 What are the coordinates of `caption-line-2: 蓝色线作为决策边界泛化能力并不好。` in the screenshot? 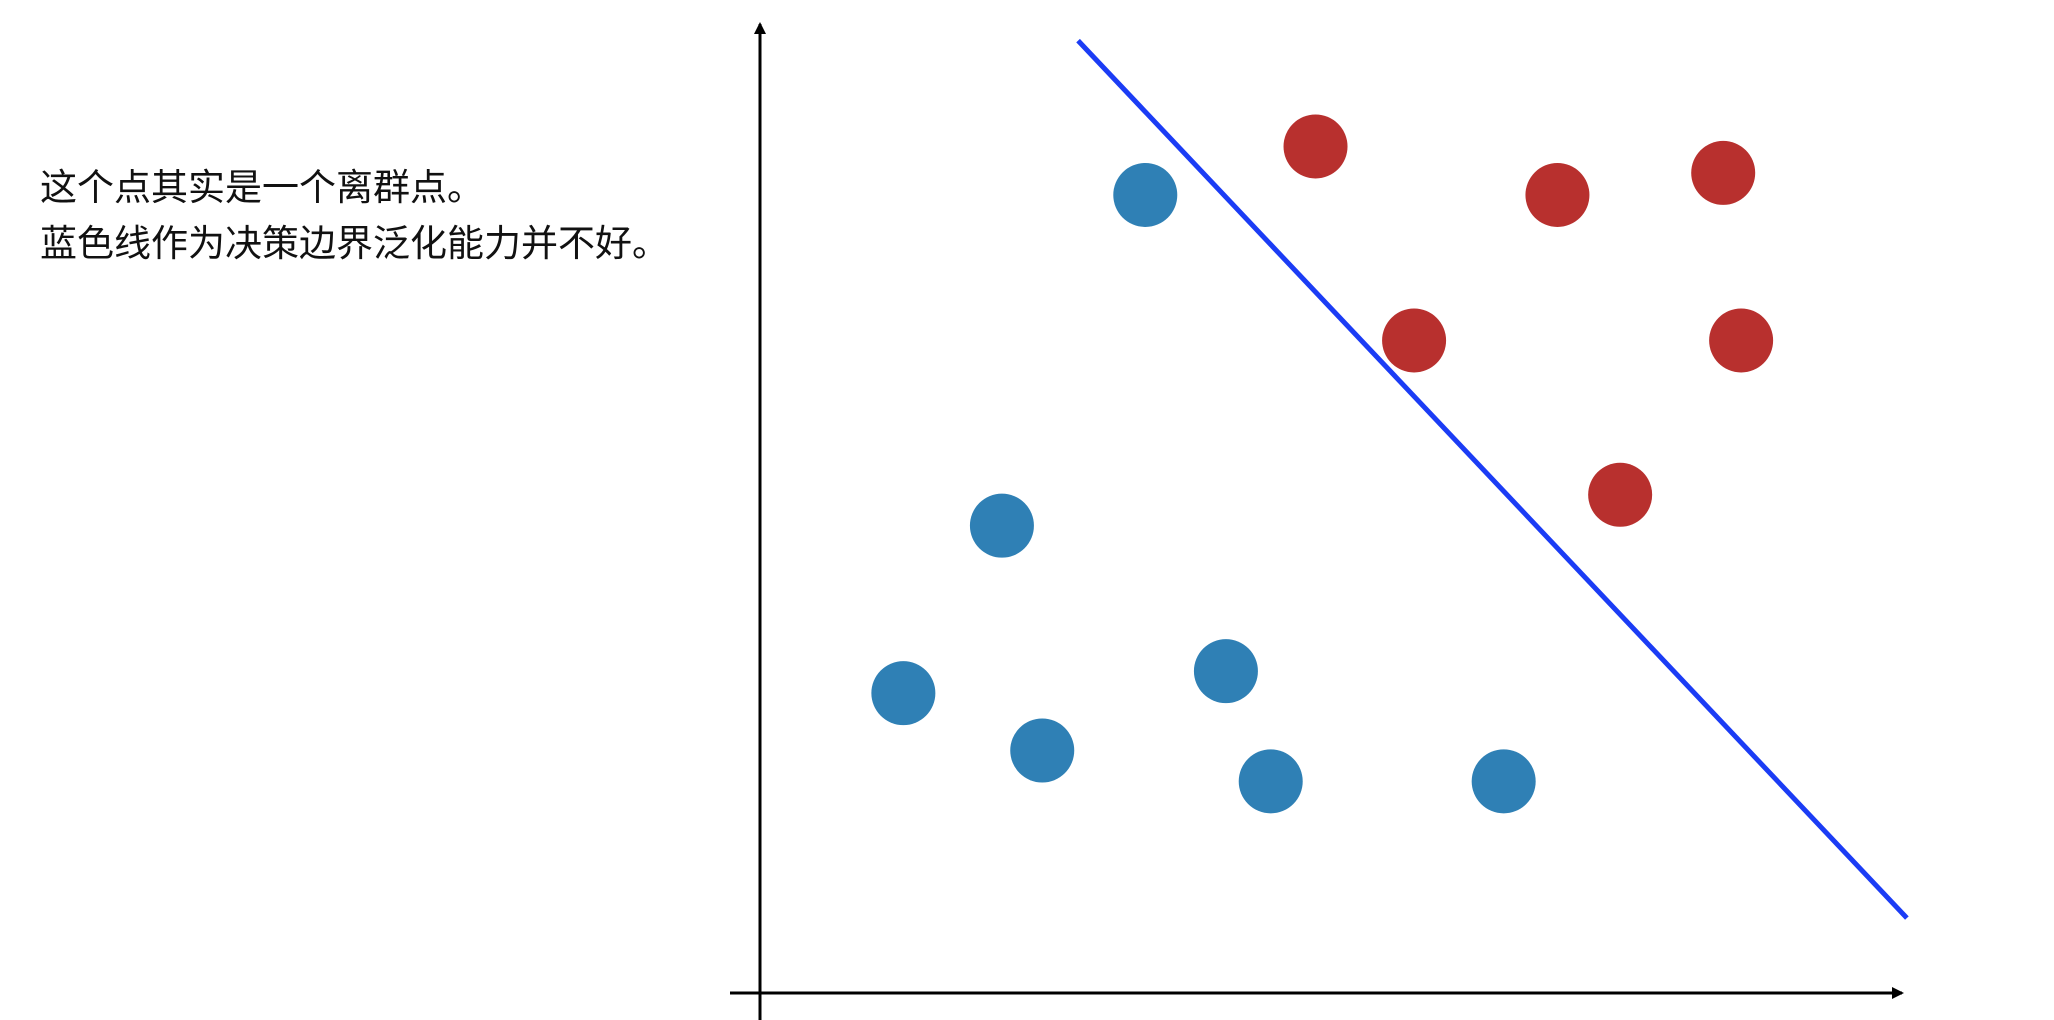 It's located at (354, 243).